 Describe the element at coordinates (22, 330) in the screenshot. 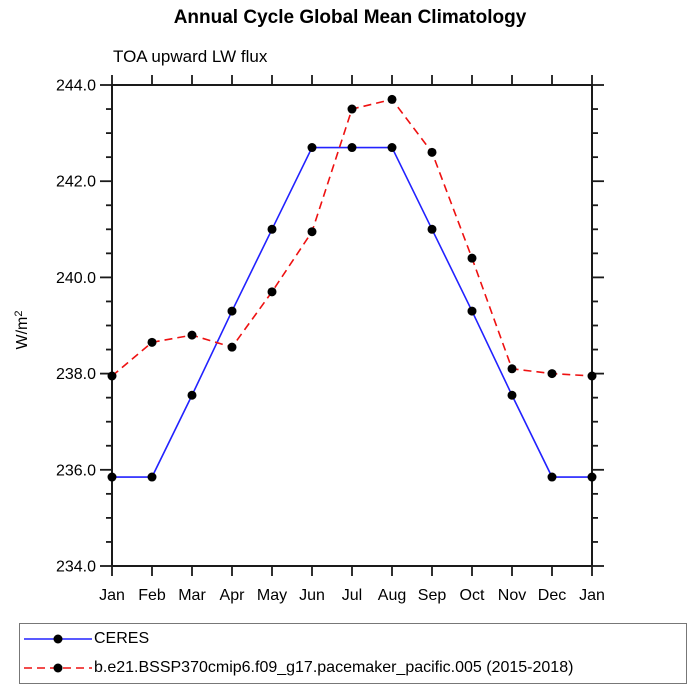

I see `y-axis-title: W/m2` at that location.